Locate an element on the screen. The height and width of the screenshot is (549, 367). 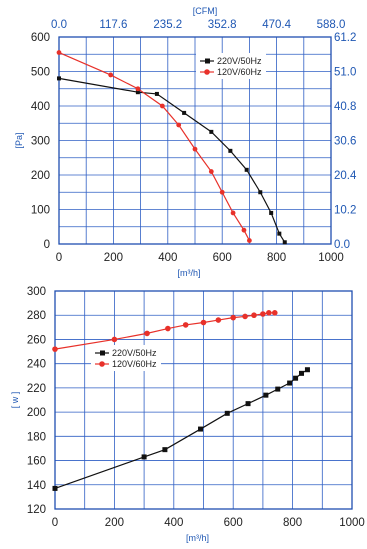
y-tick-label: 120 is located at coordinates (36, 510).